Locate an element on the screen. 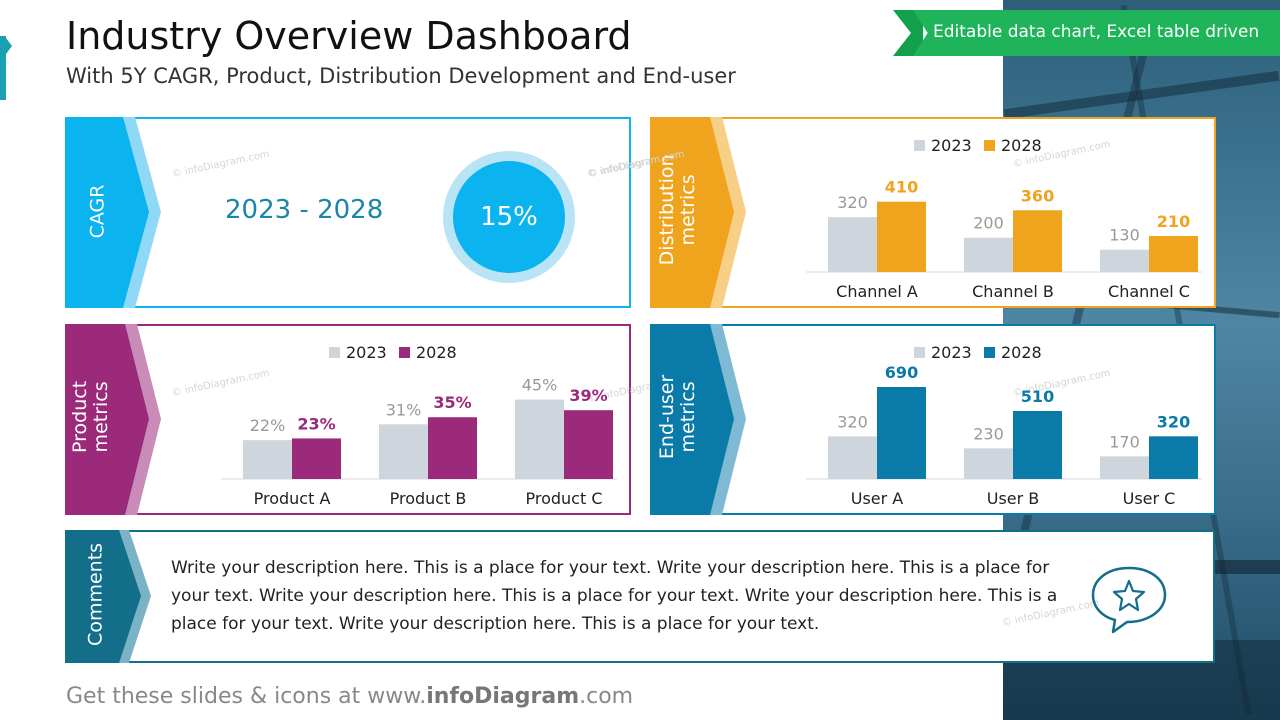 The image size is (1280, 720). distribution-tab-label: Distribution metrics is located at coordinates (677, 210).